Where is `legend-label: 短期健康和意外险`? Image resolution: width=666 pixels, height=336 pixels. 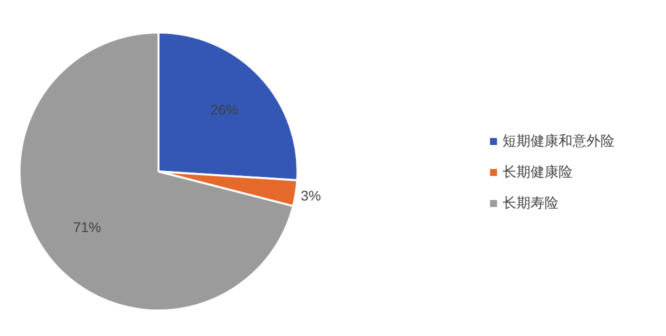
legend-label: 短期健康和意外险 is located at coordinates (558, 142).